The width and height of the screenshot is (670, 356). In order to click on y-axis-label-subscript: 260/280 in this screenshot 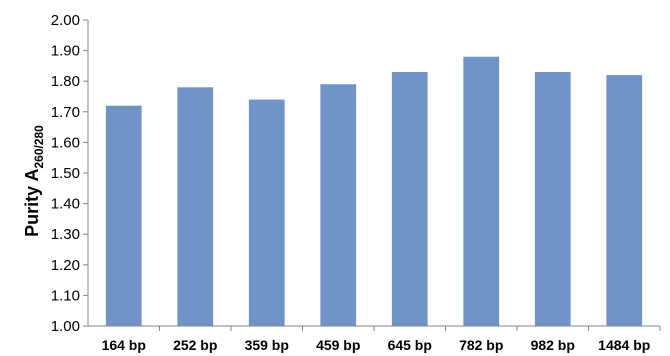, I will do `click(39, 147)`.